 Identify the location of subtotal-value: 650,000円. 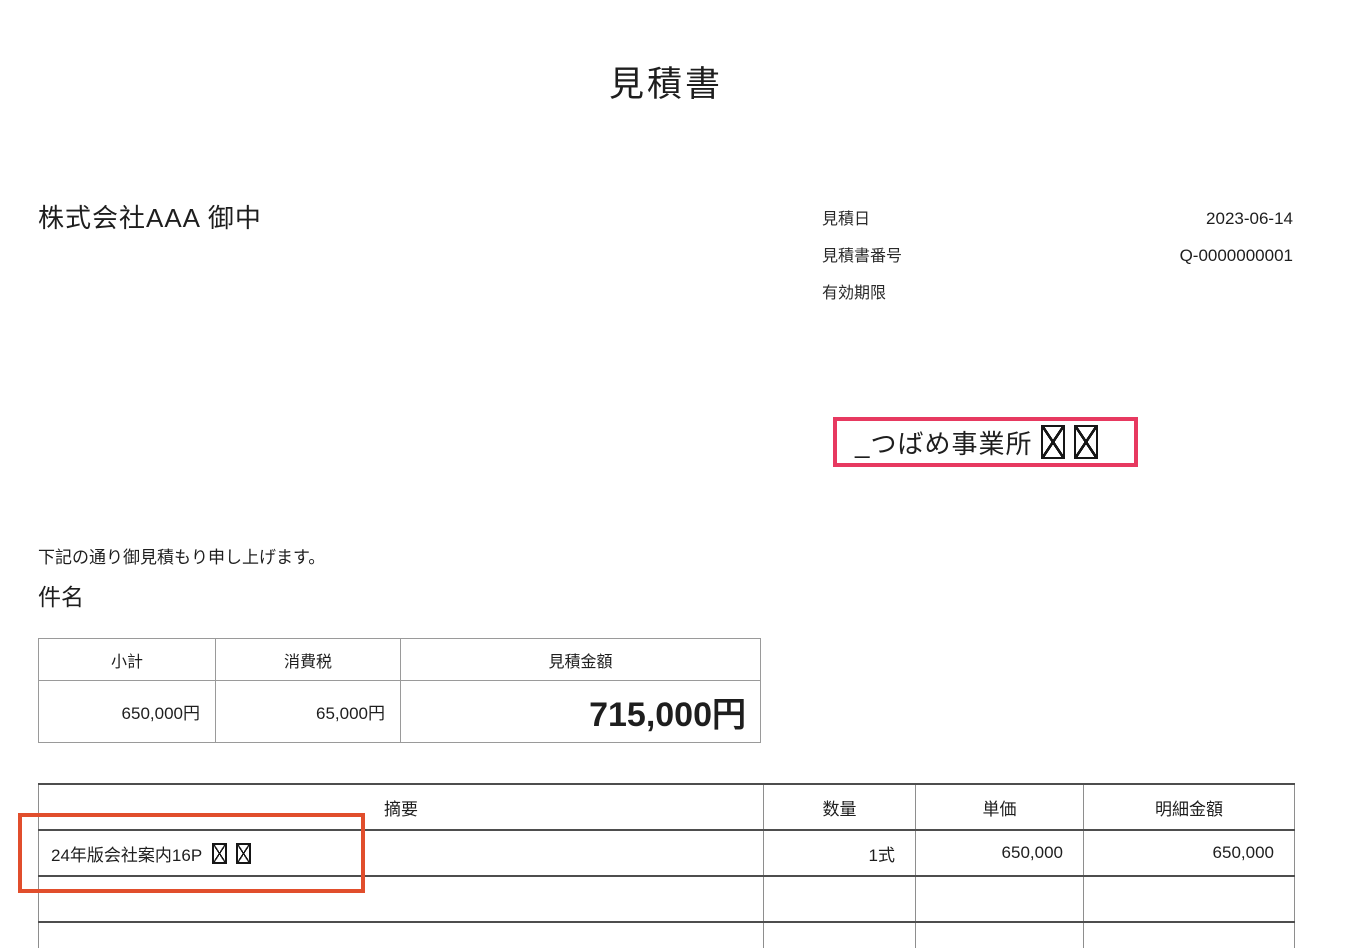
(127, 711).